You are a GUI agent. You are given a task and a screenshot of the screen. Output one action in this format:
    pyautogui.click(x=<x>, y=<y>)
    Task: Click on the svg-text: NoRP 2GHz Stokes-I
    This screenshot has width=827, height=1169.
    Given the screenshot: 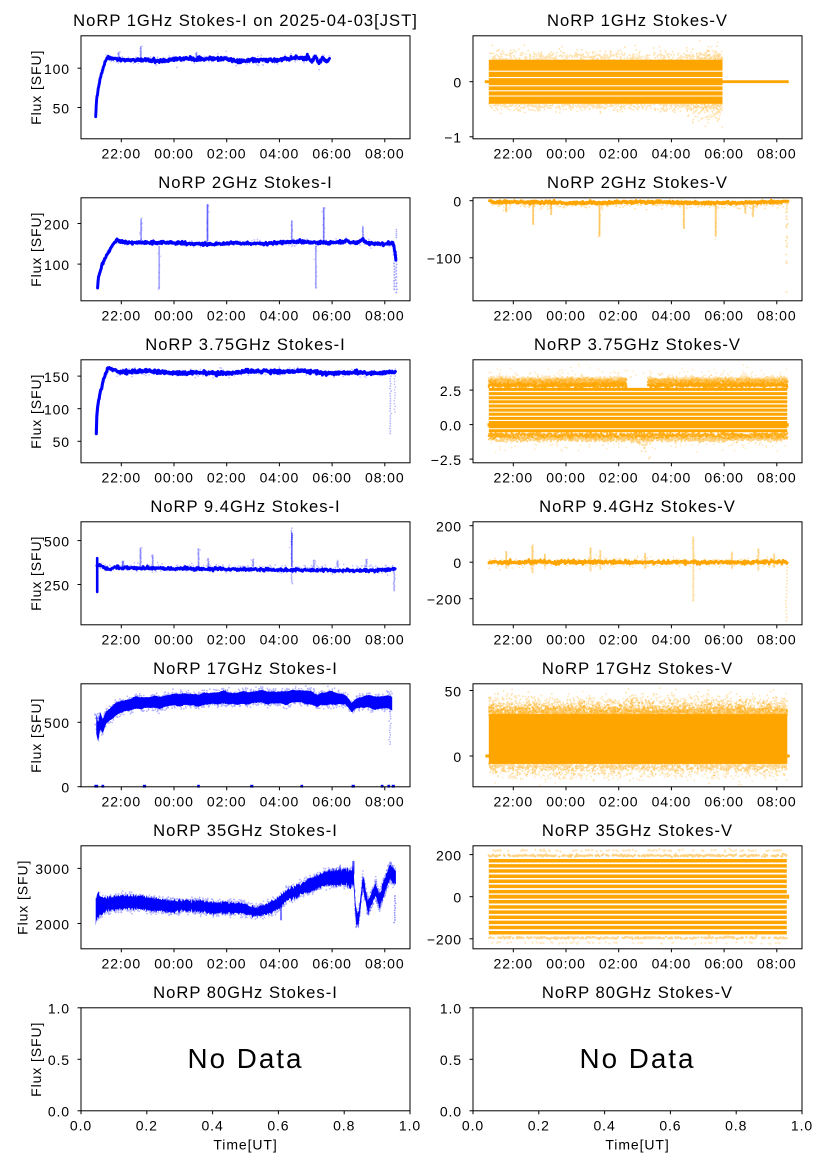 What is the action you would take?
    pyautogui.click(x=245, y=182)
    